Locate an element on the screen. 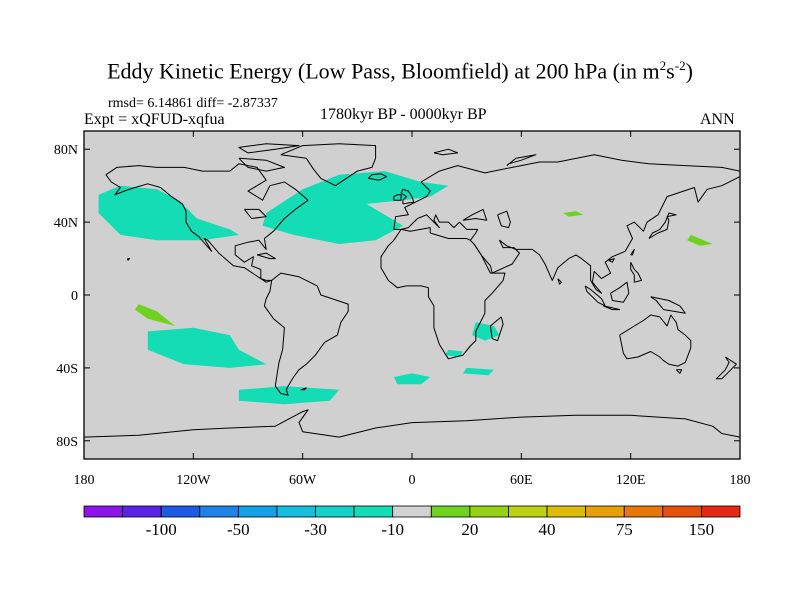 The height and width of the screenshot is (600, 800). colorbar-label: 40 is located at coordinates (547, 529).